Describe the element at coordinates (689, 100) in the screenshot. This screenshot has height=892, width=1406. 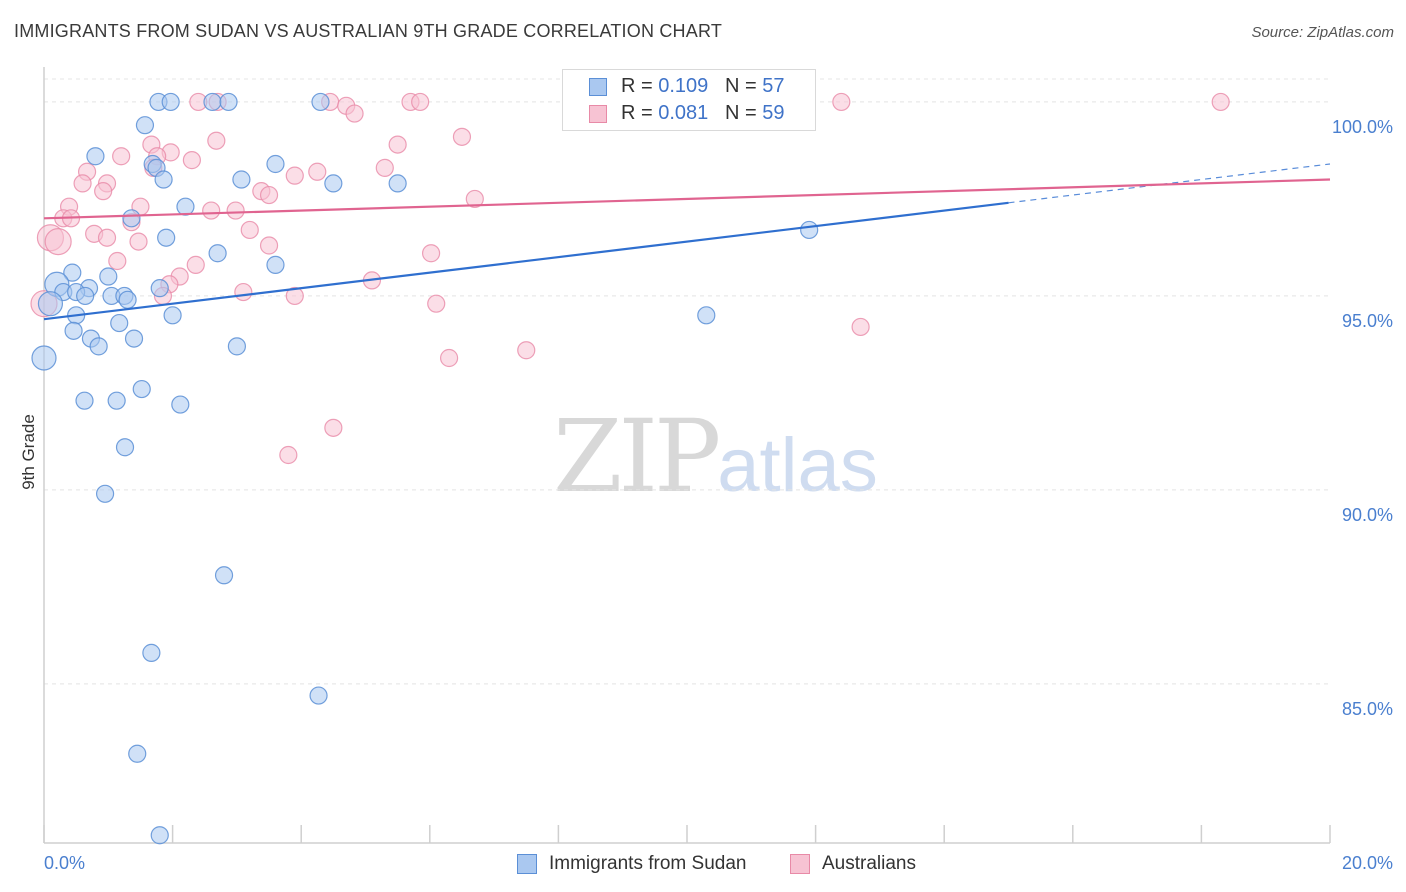
I see `correlation-legend: R = 0.109 N = 57 R = 0.081 N = 59` at that location.